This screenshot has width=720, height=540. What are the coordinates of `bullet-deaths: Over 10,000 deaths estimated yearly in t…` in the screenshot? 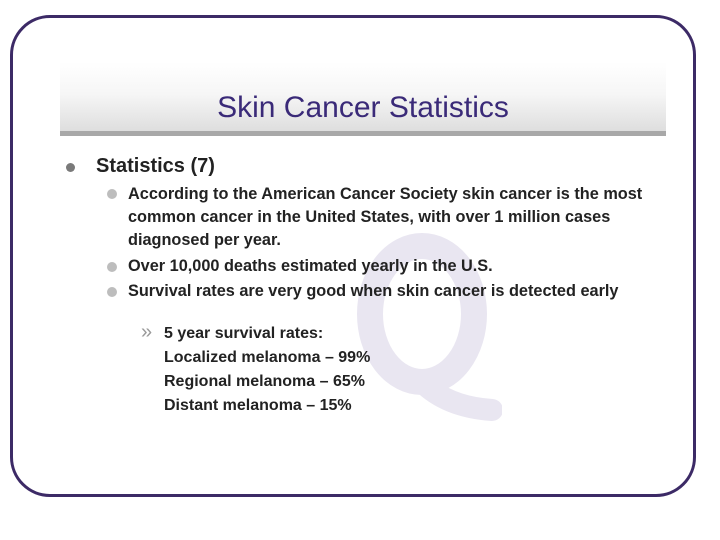 It's located at (310, 266).